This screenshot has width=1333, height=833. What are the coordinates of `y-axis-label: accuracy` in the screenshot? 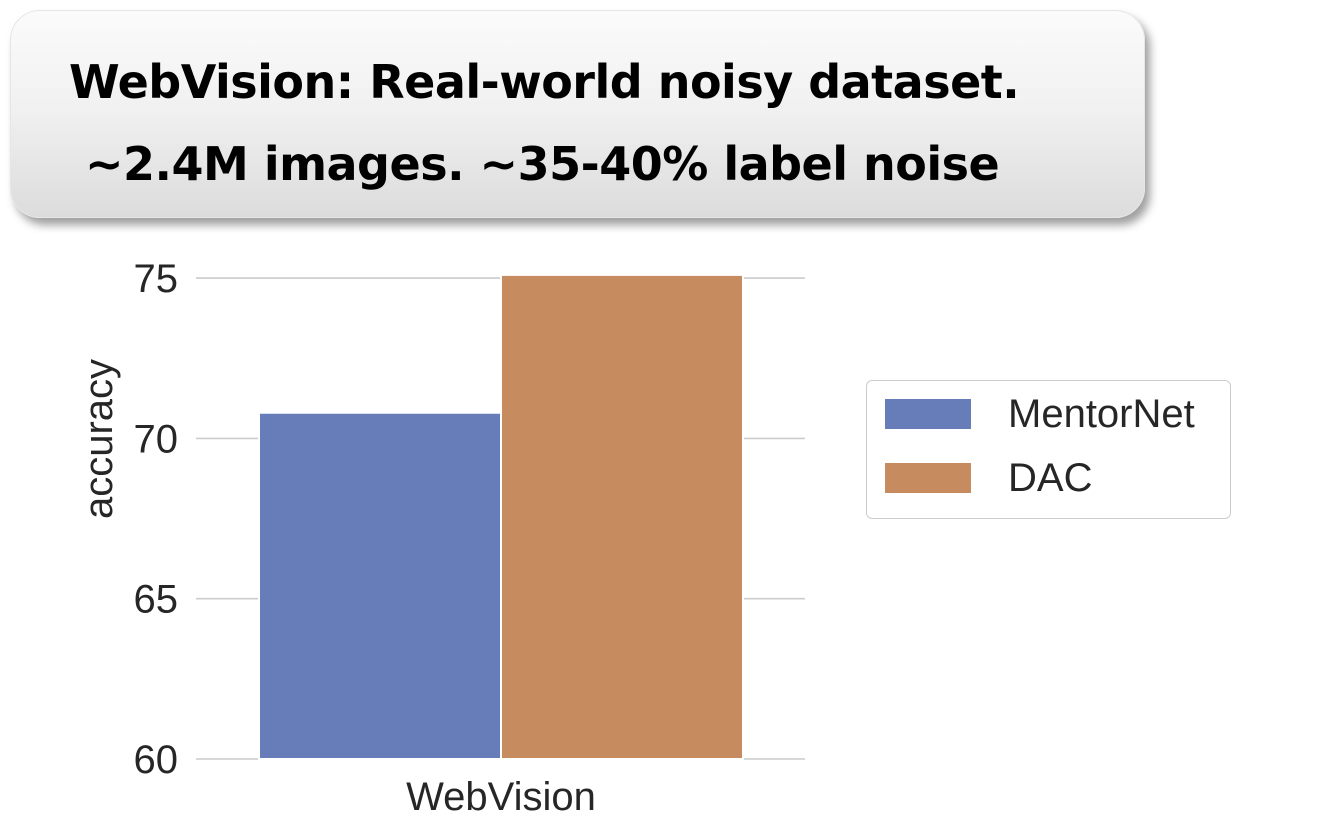 It's located at (99, 439).